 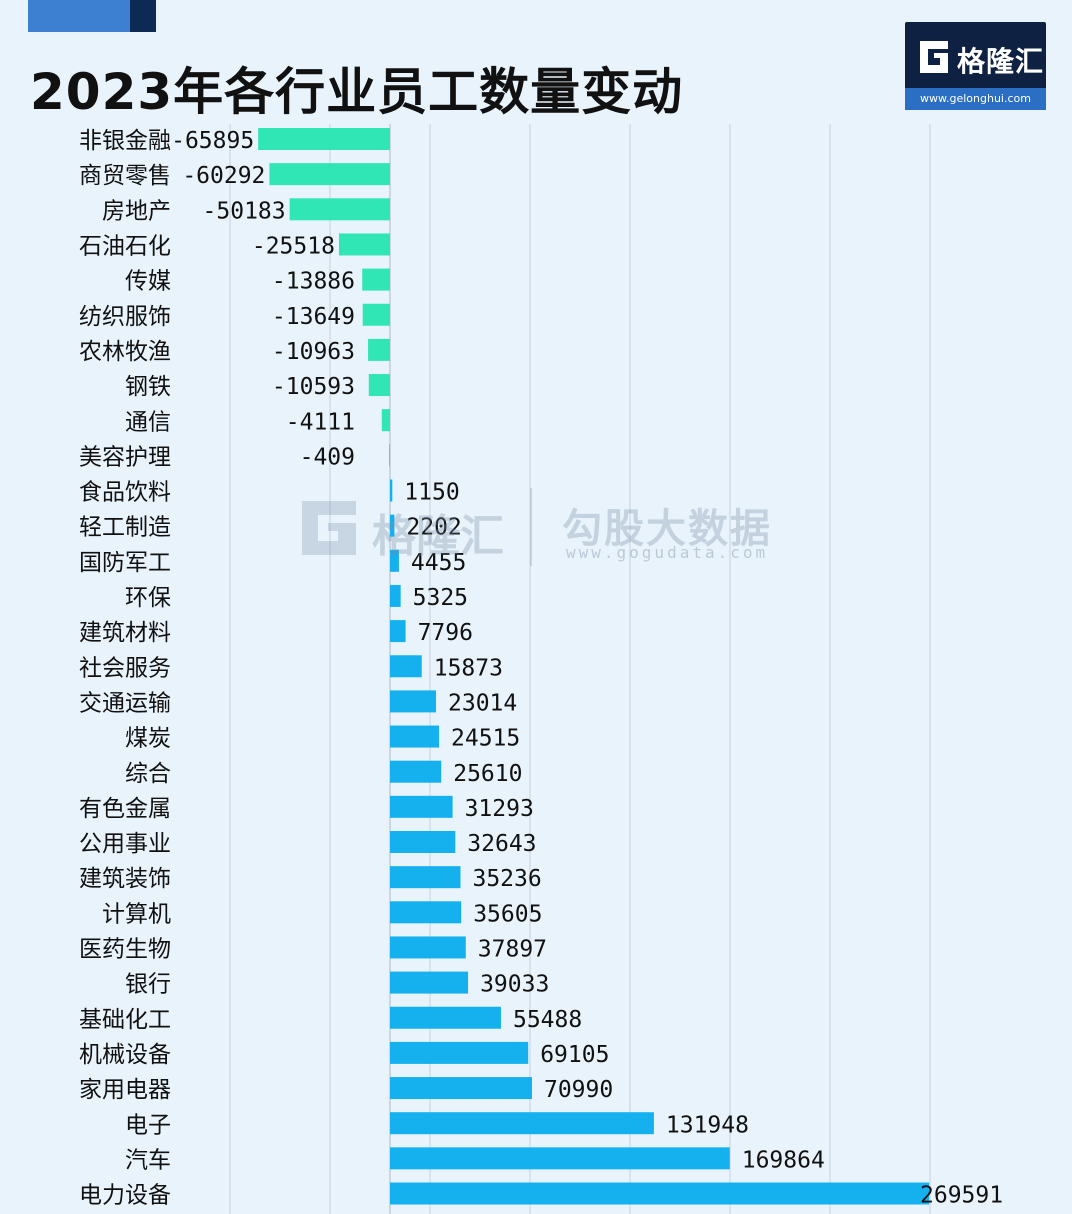 I want to click on category-label: 环保, so click(x=148, y=598).